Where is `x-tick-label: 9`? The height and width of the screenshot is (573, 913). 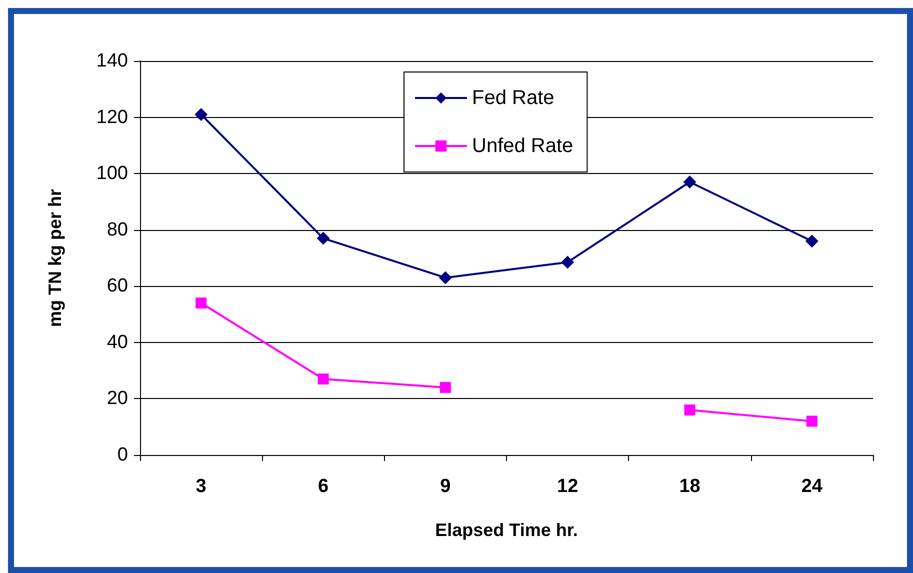
x-tick-label: 9 is located at coordinates (445, 486).